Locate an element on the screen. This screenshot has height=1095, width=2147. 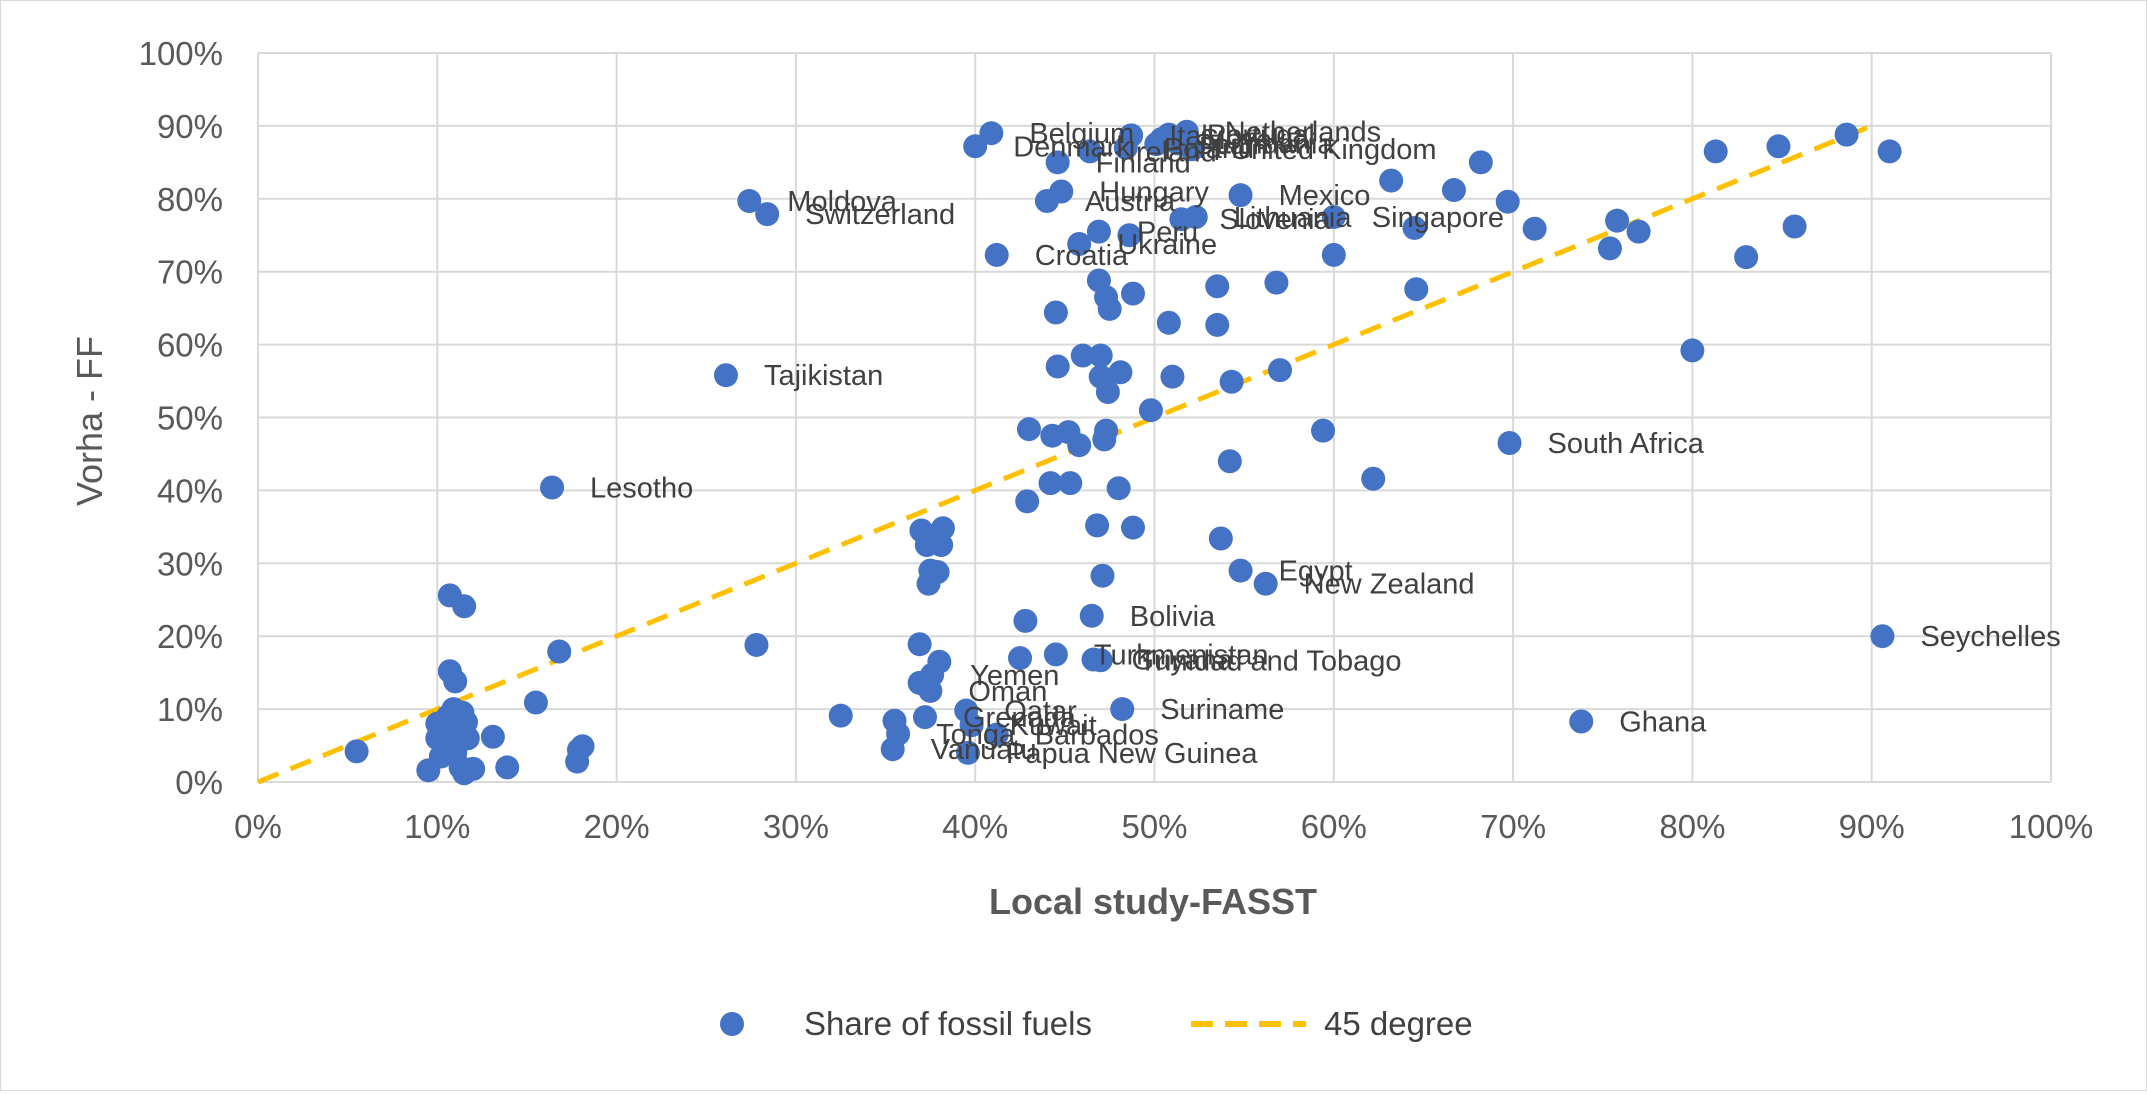
data-point-label: Lithuania is located at coordinates (1293, 218).